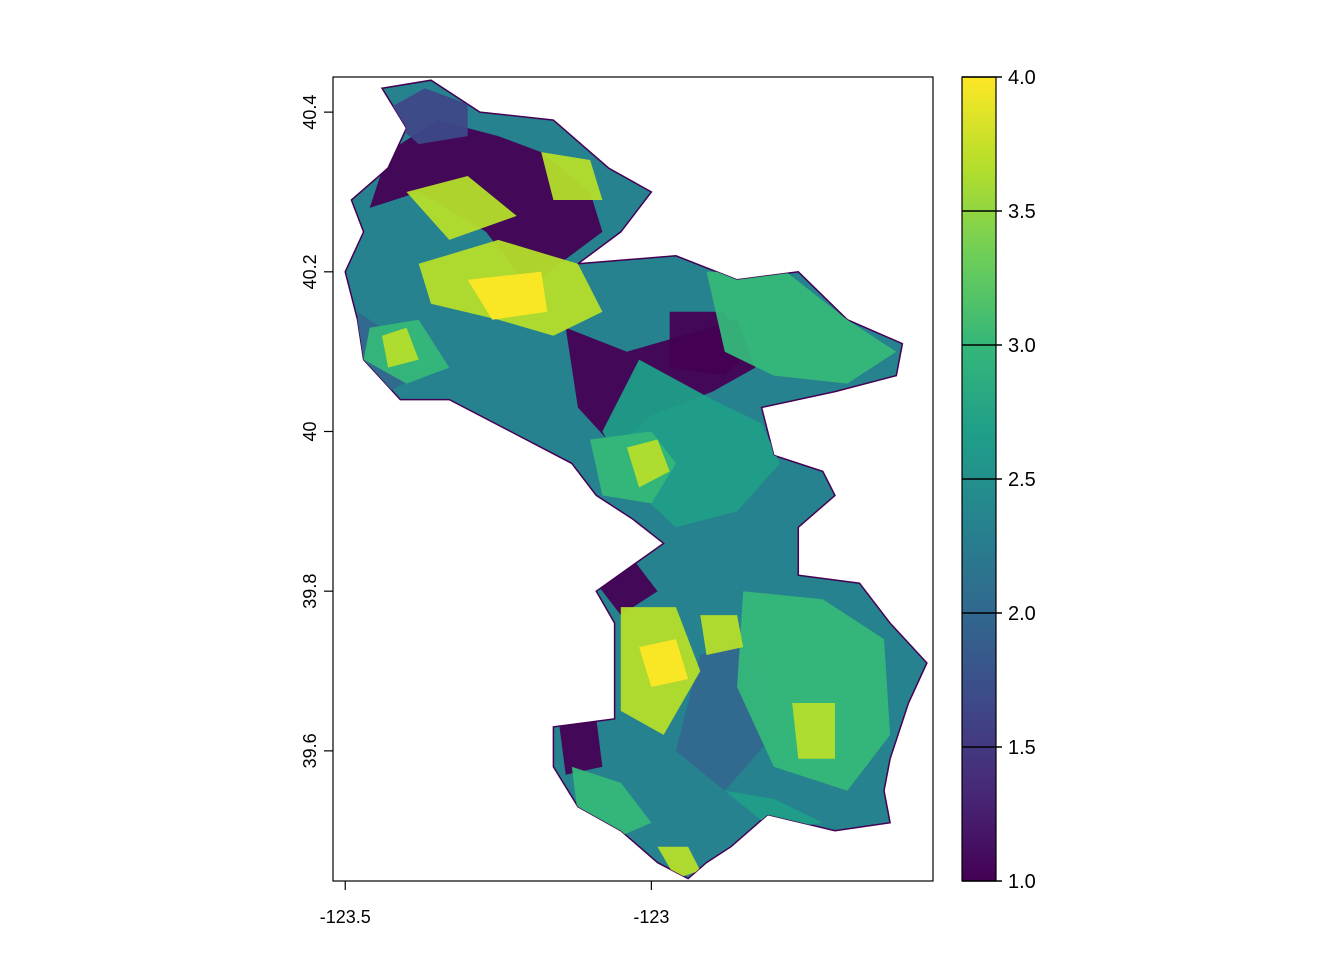 The height and width of the screenshot is (960, 1344). Describe the element at coordinates (1022, 614) in the screenshot. I see `legend-tick-label: 2.0` at that location.